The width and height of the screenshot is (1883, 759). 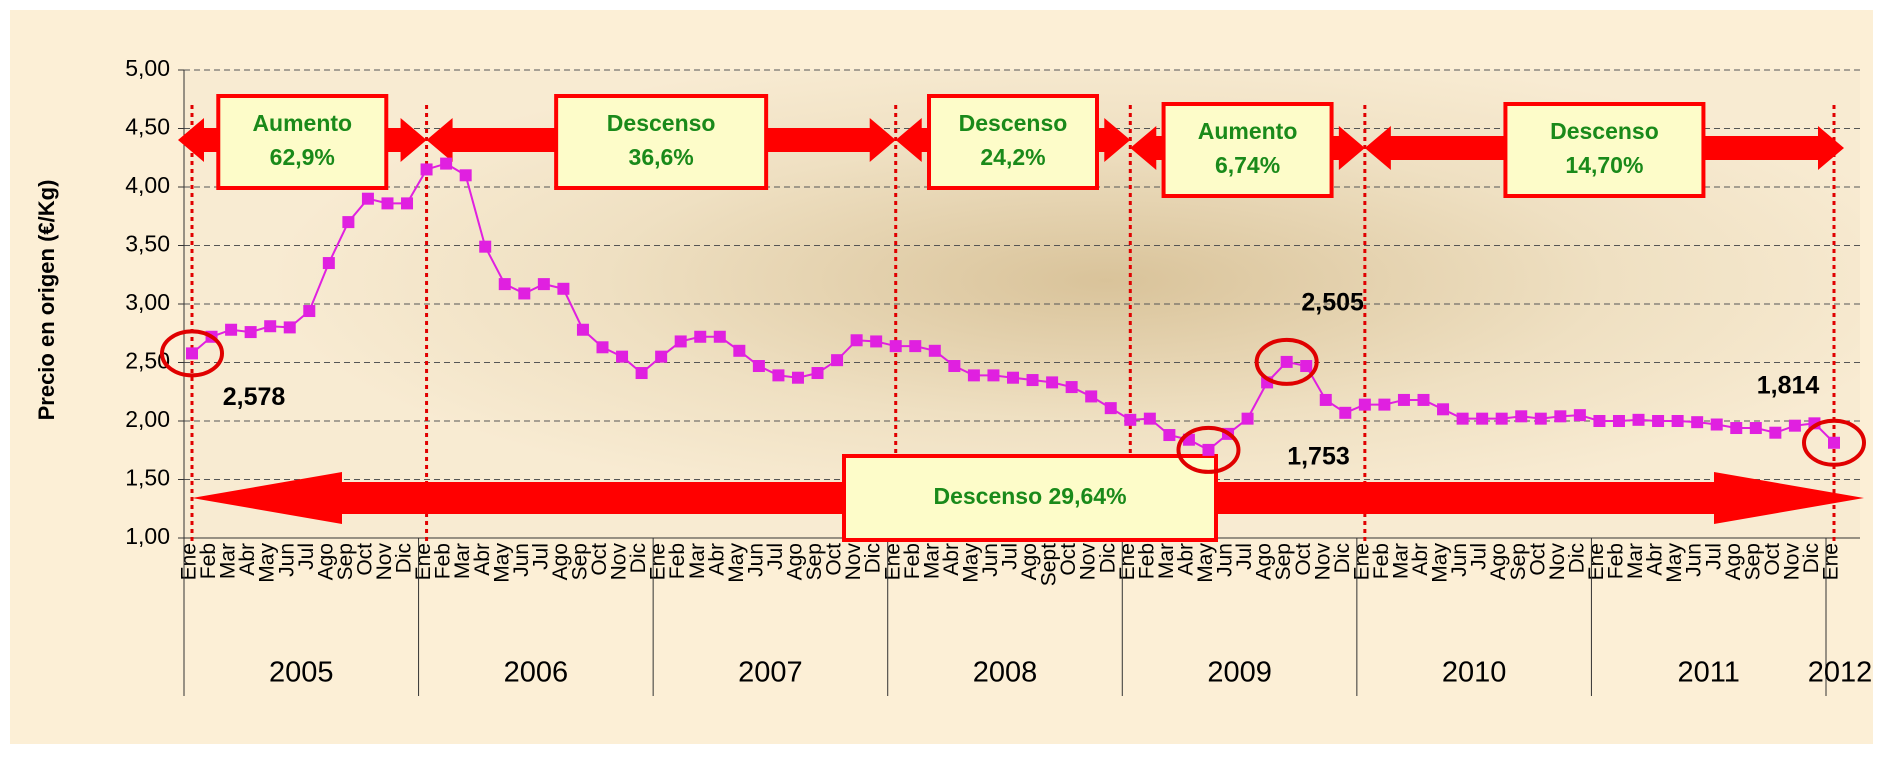 I want to click on year-label: 2009, so click(x=1239, y=673).